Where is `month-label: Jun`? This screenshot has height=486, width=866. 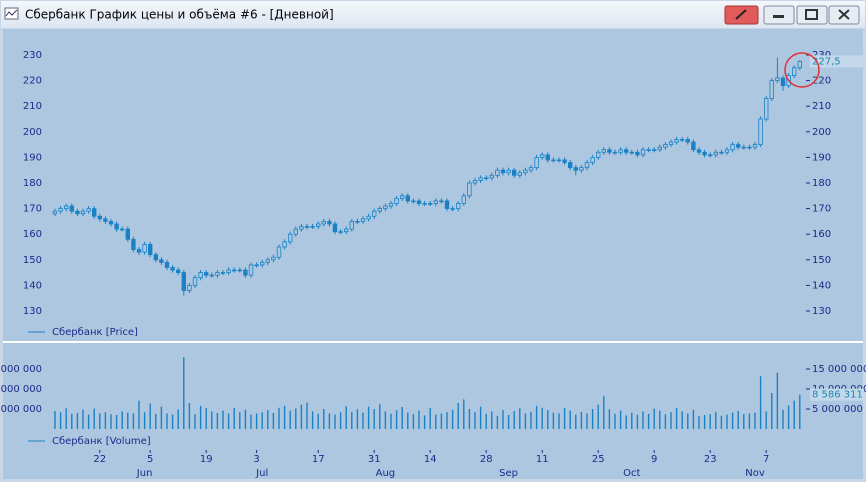 month-label: Jun is located at coordinates (144, 473).